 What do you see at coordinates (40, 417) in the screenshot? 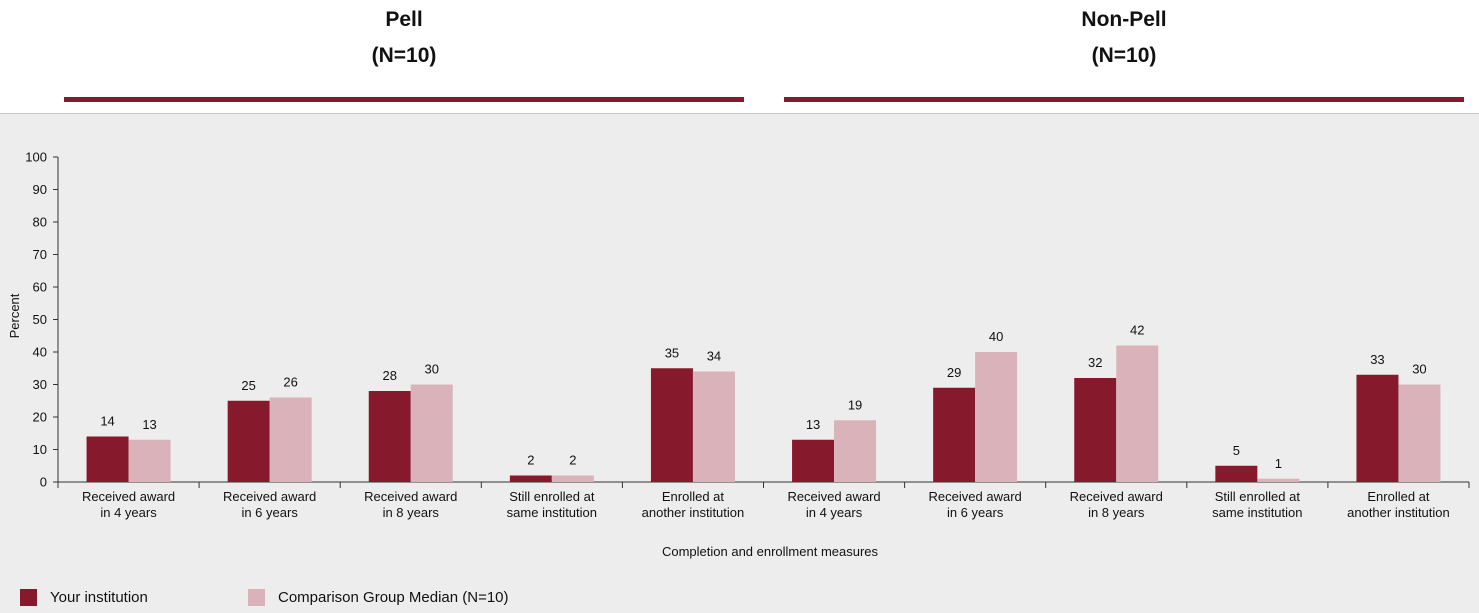
I see `y-tick-label: 20` at bounding box center [40, 417].